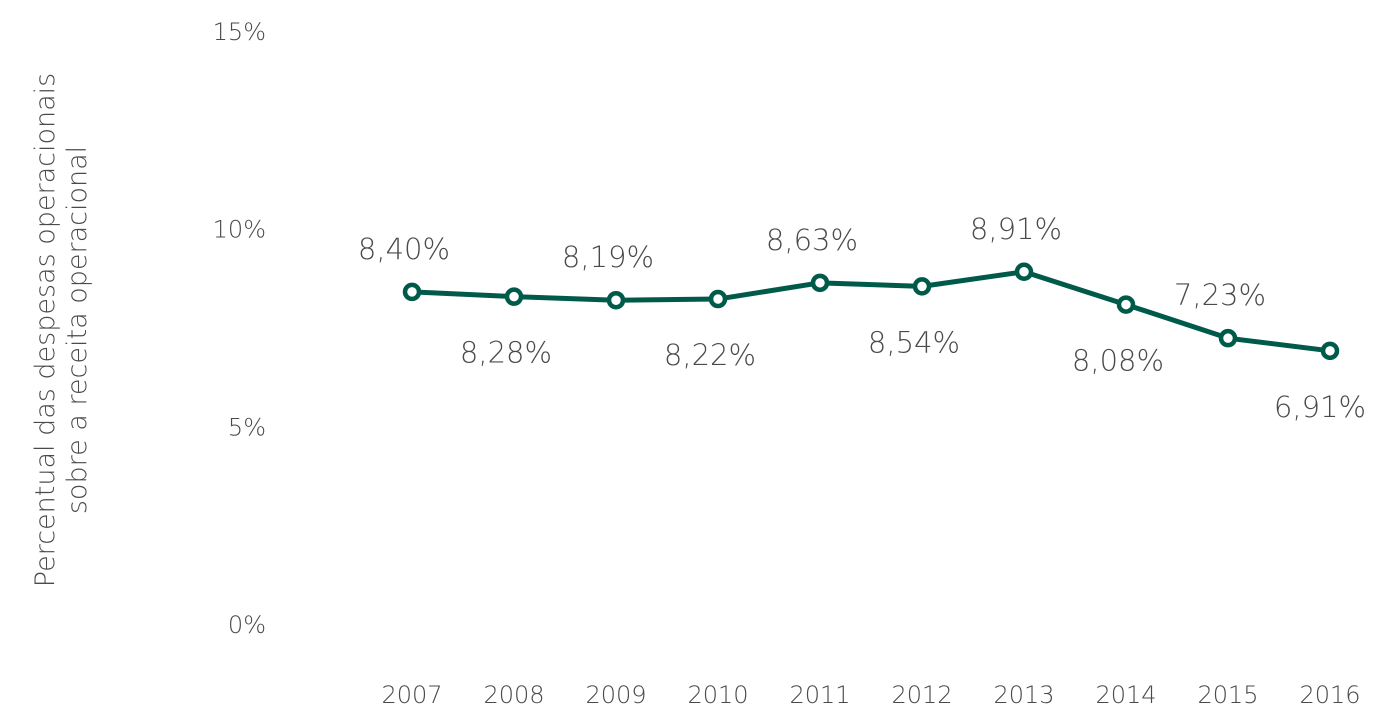  I want to click on series-layer, so click(871, 311).